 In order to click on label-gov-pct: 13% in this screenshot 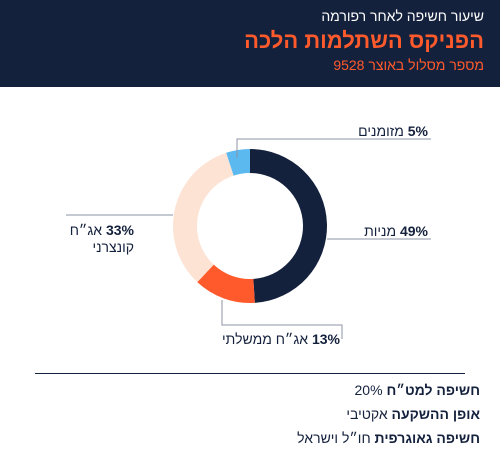, I will do `click(325, 339)`.